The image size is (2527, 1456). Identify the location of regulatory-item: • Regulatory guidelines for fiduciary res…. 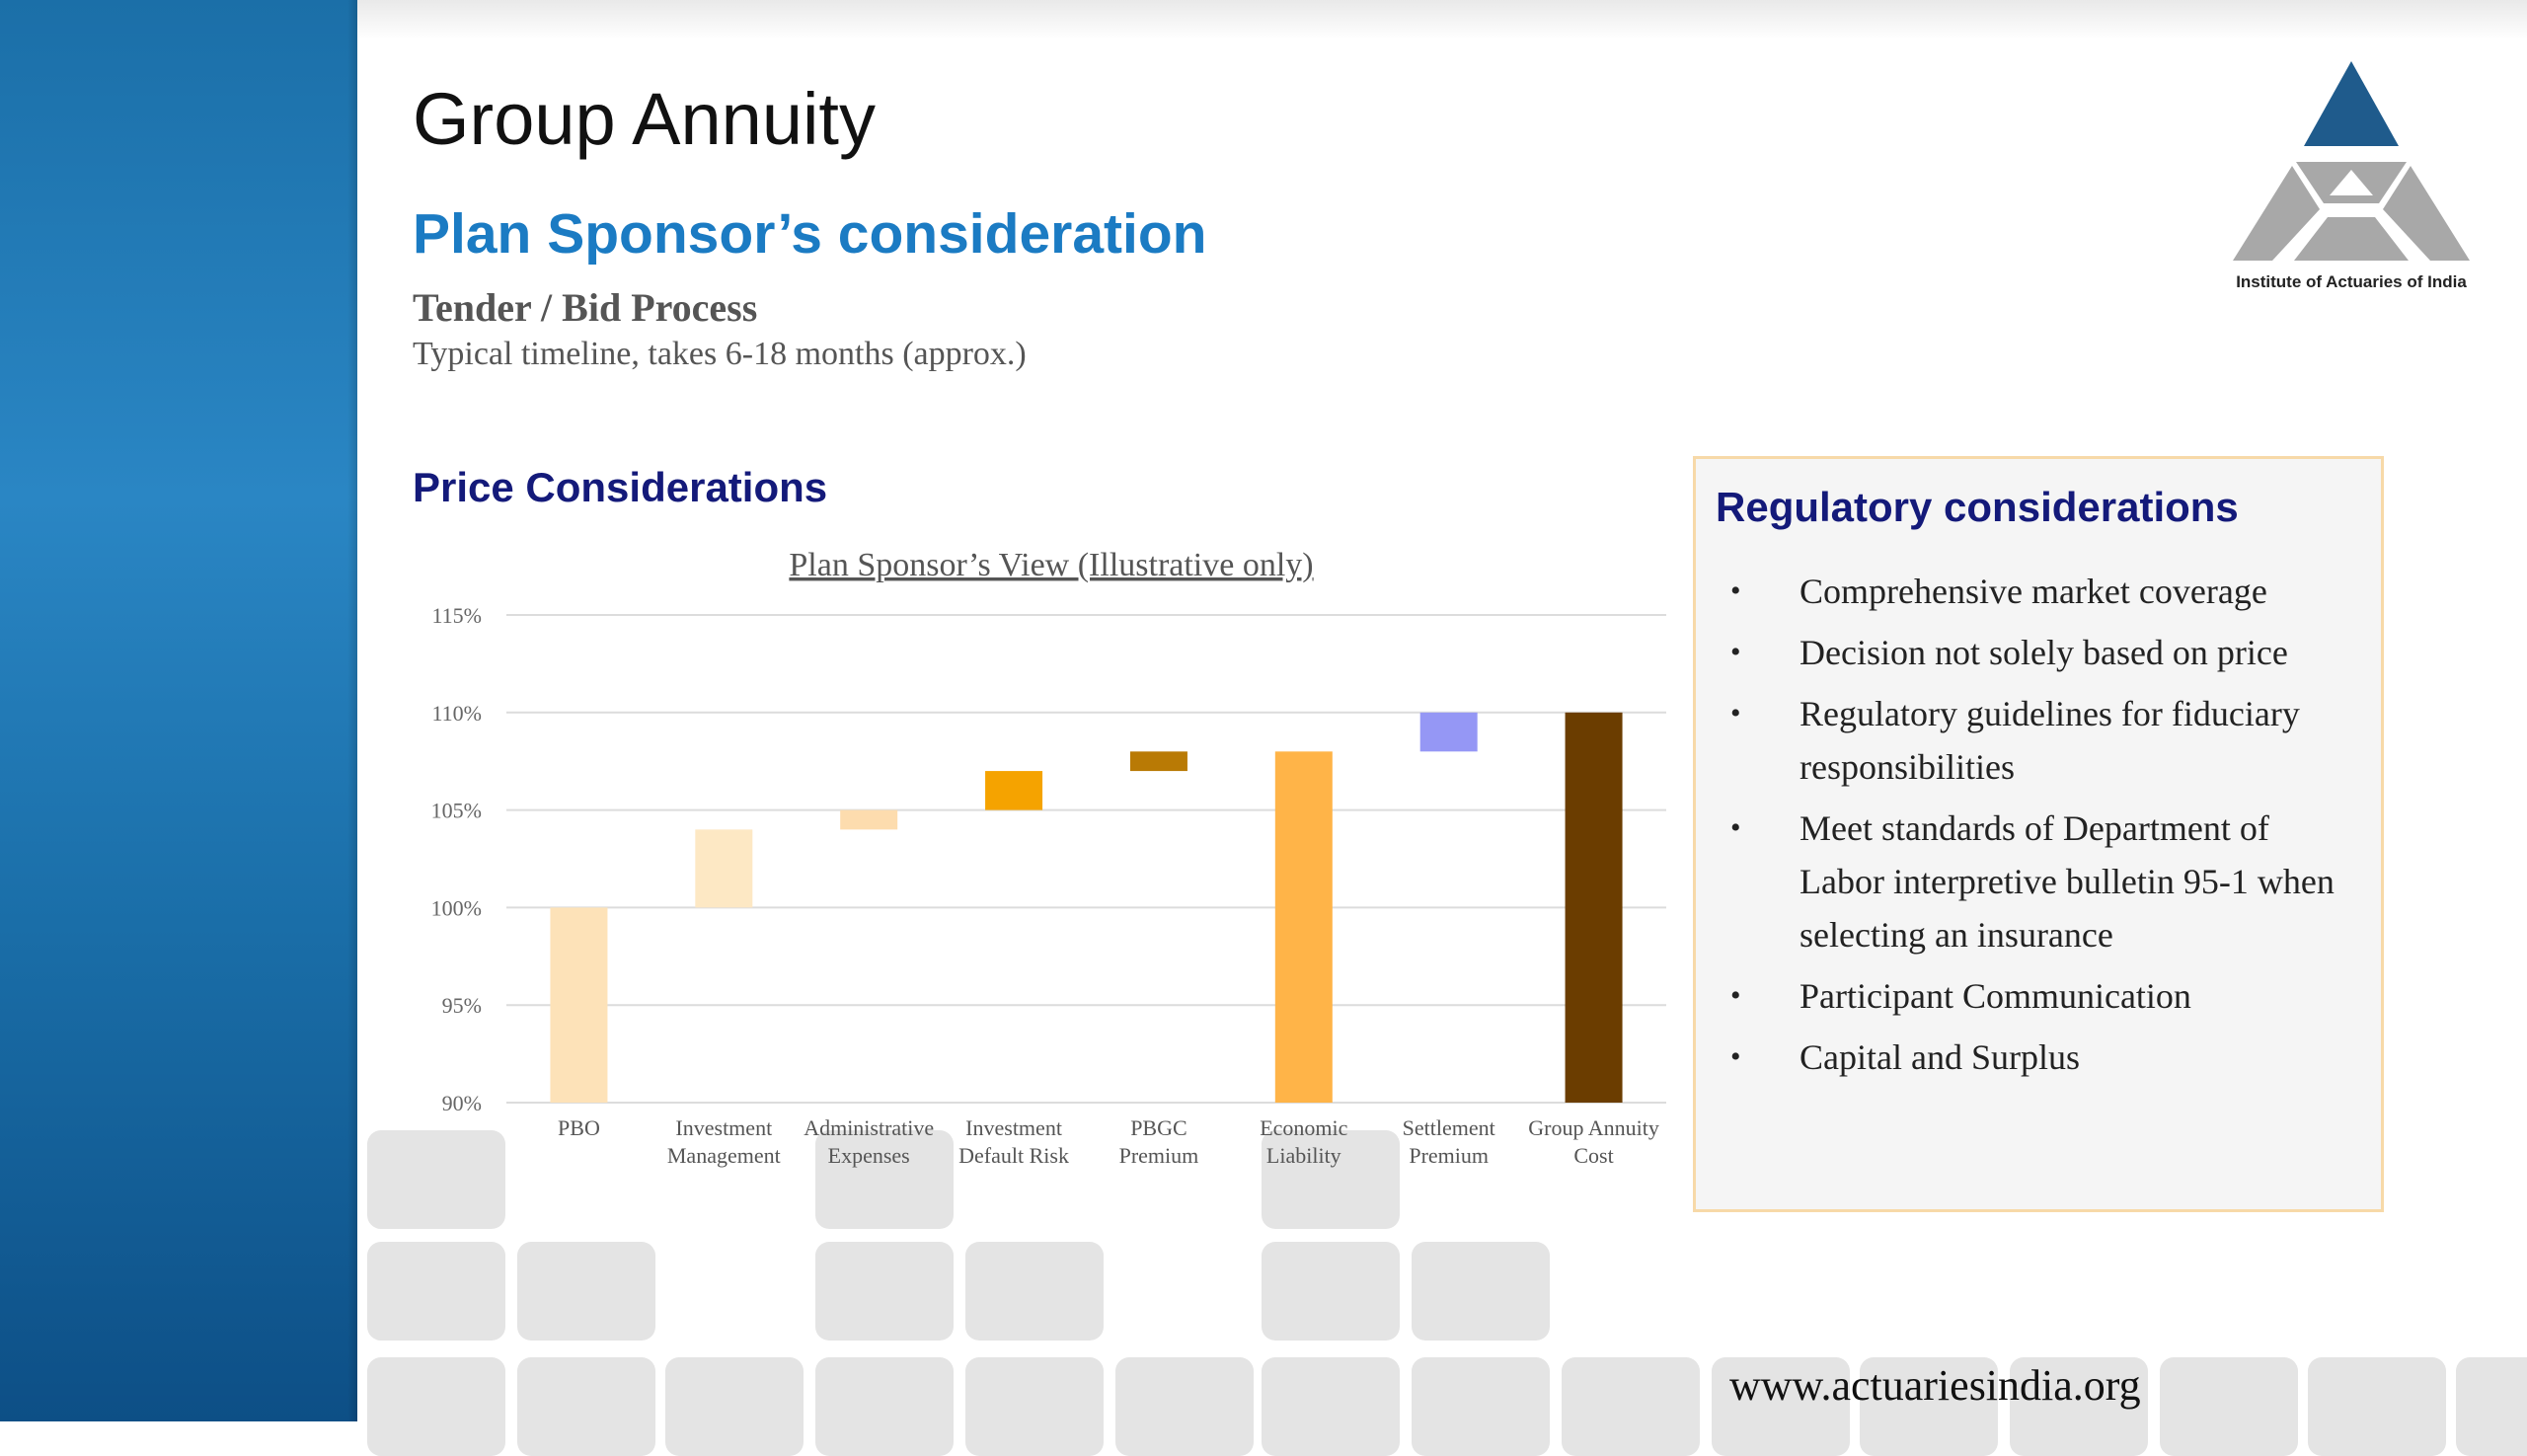
(2036, 740).